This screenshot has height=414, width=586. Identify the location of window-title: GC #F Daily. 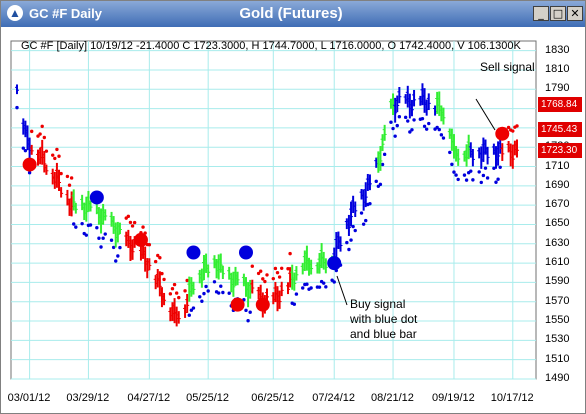
(65, 13).